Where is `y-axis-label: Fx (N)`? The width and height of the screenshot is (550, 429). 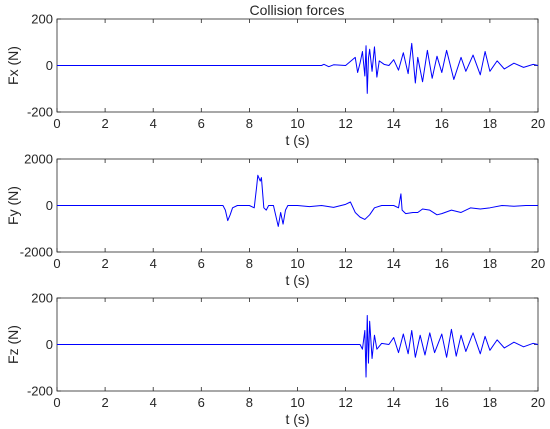 y-axis-label: Fx (N) is located at coordinates (13, 65).